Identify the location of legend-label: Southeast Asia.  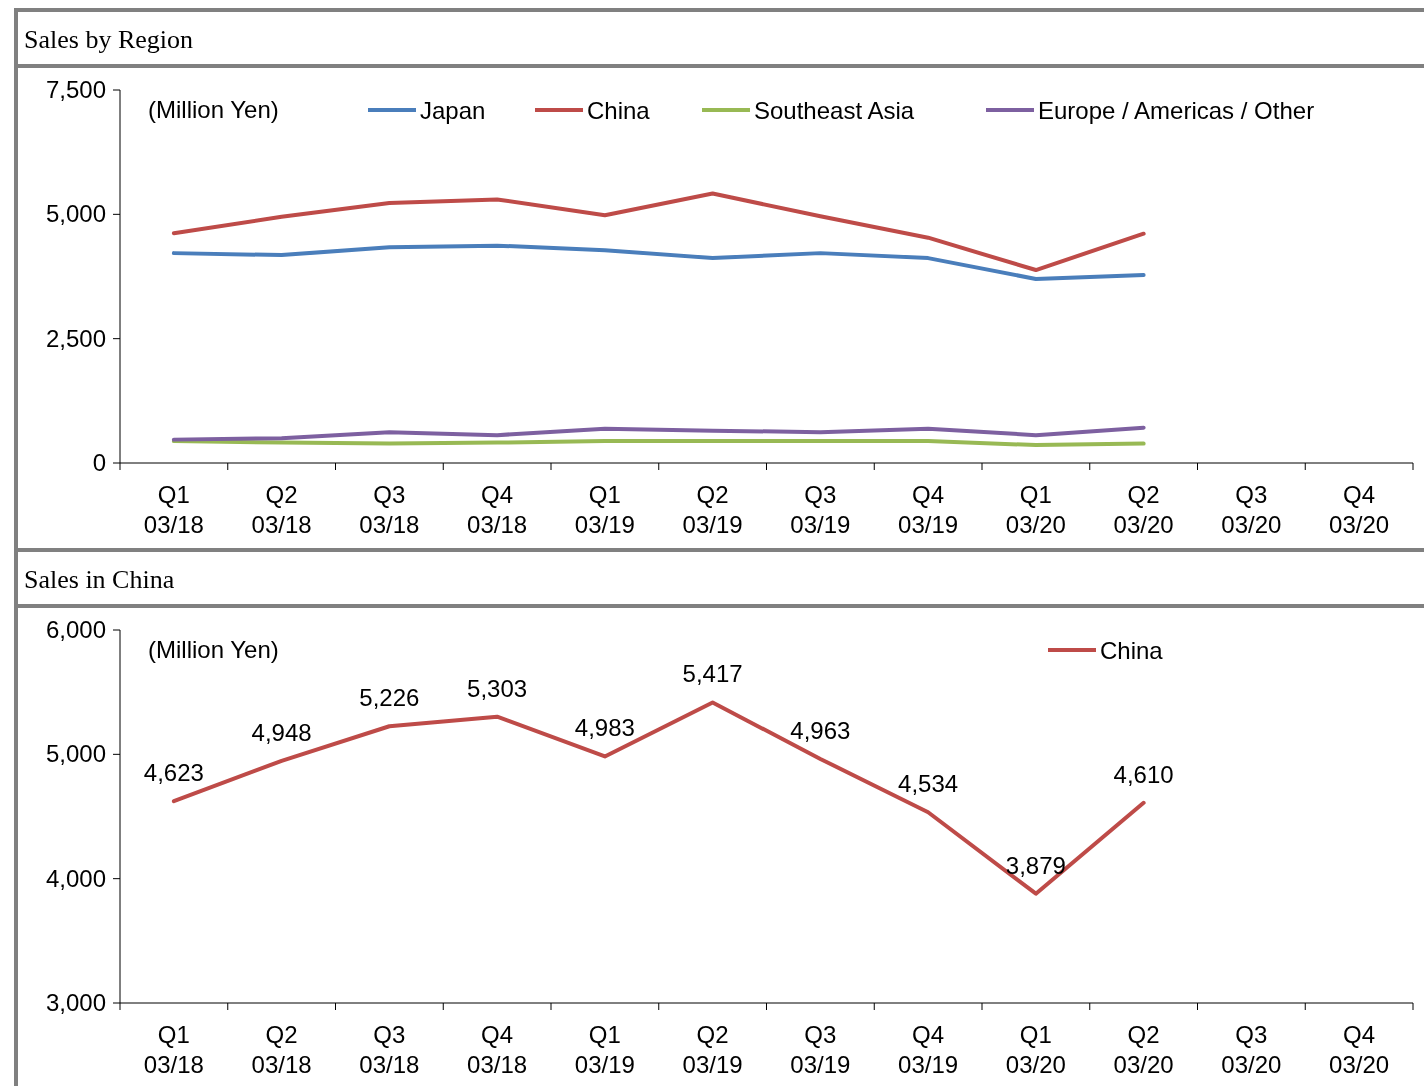
(834, 110).